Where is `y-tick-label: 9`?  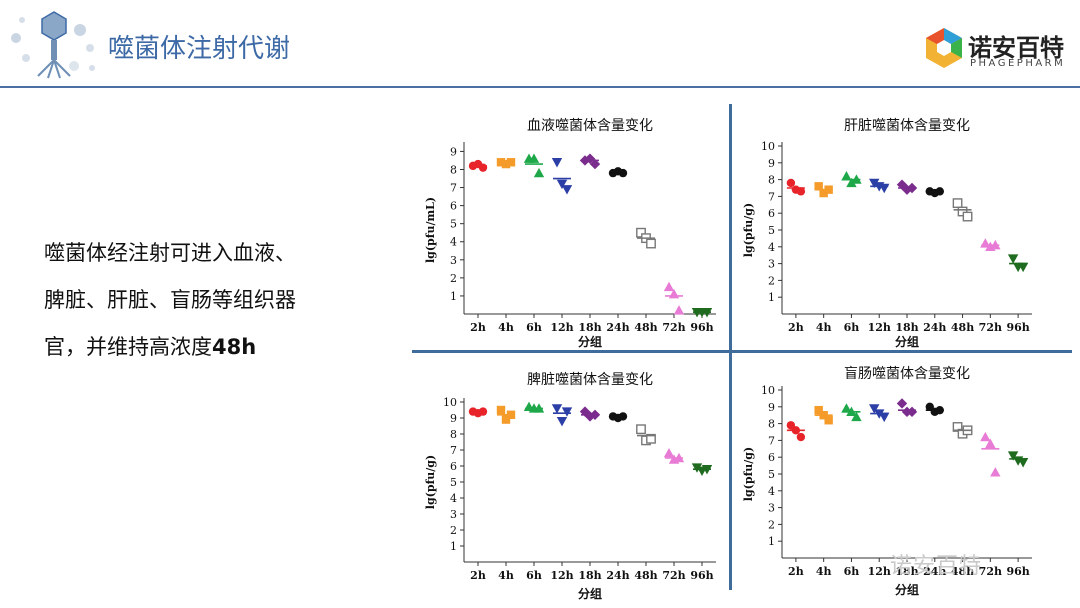
y-tick-label: 9 is located at coordinates (771, 163).